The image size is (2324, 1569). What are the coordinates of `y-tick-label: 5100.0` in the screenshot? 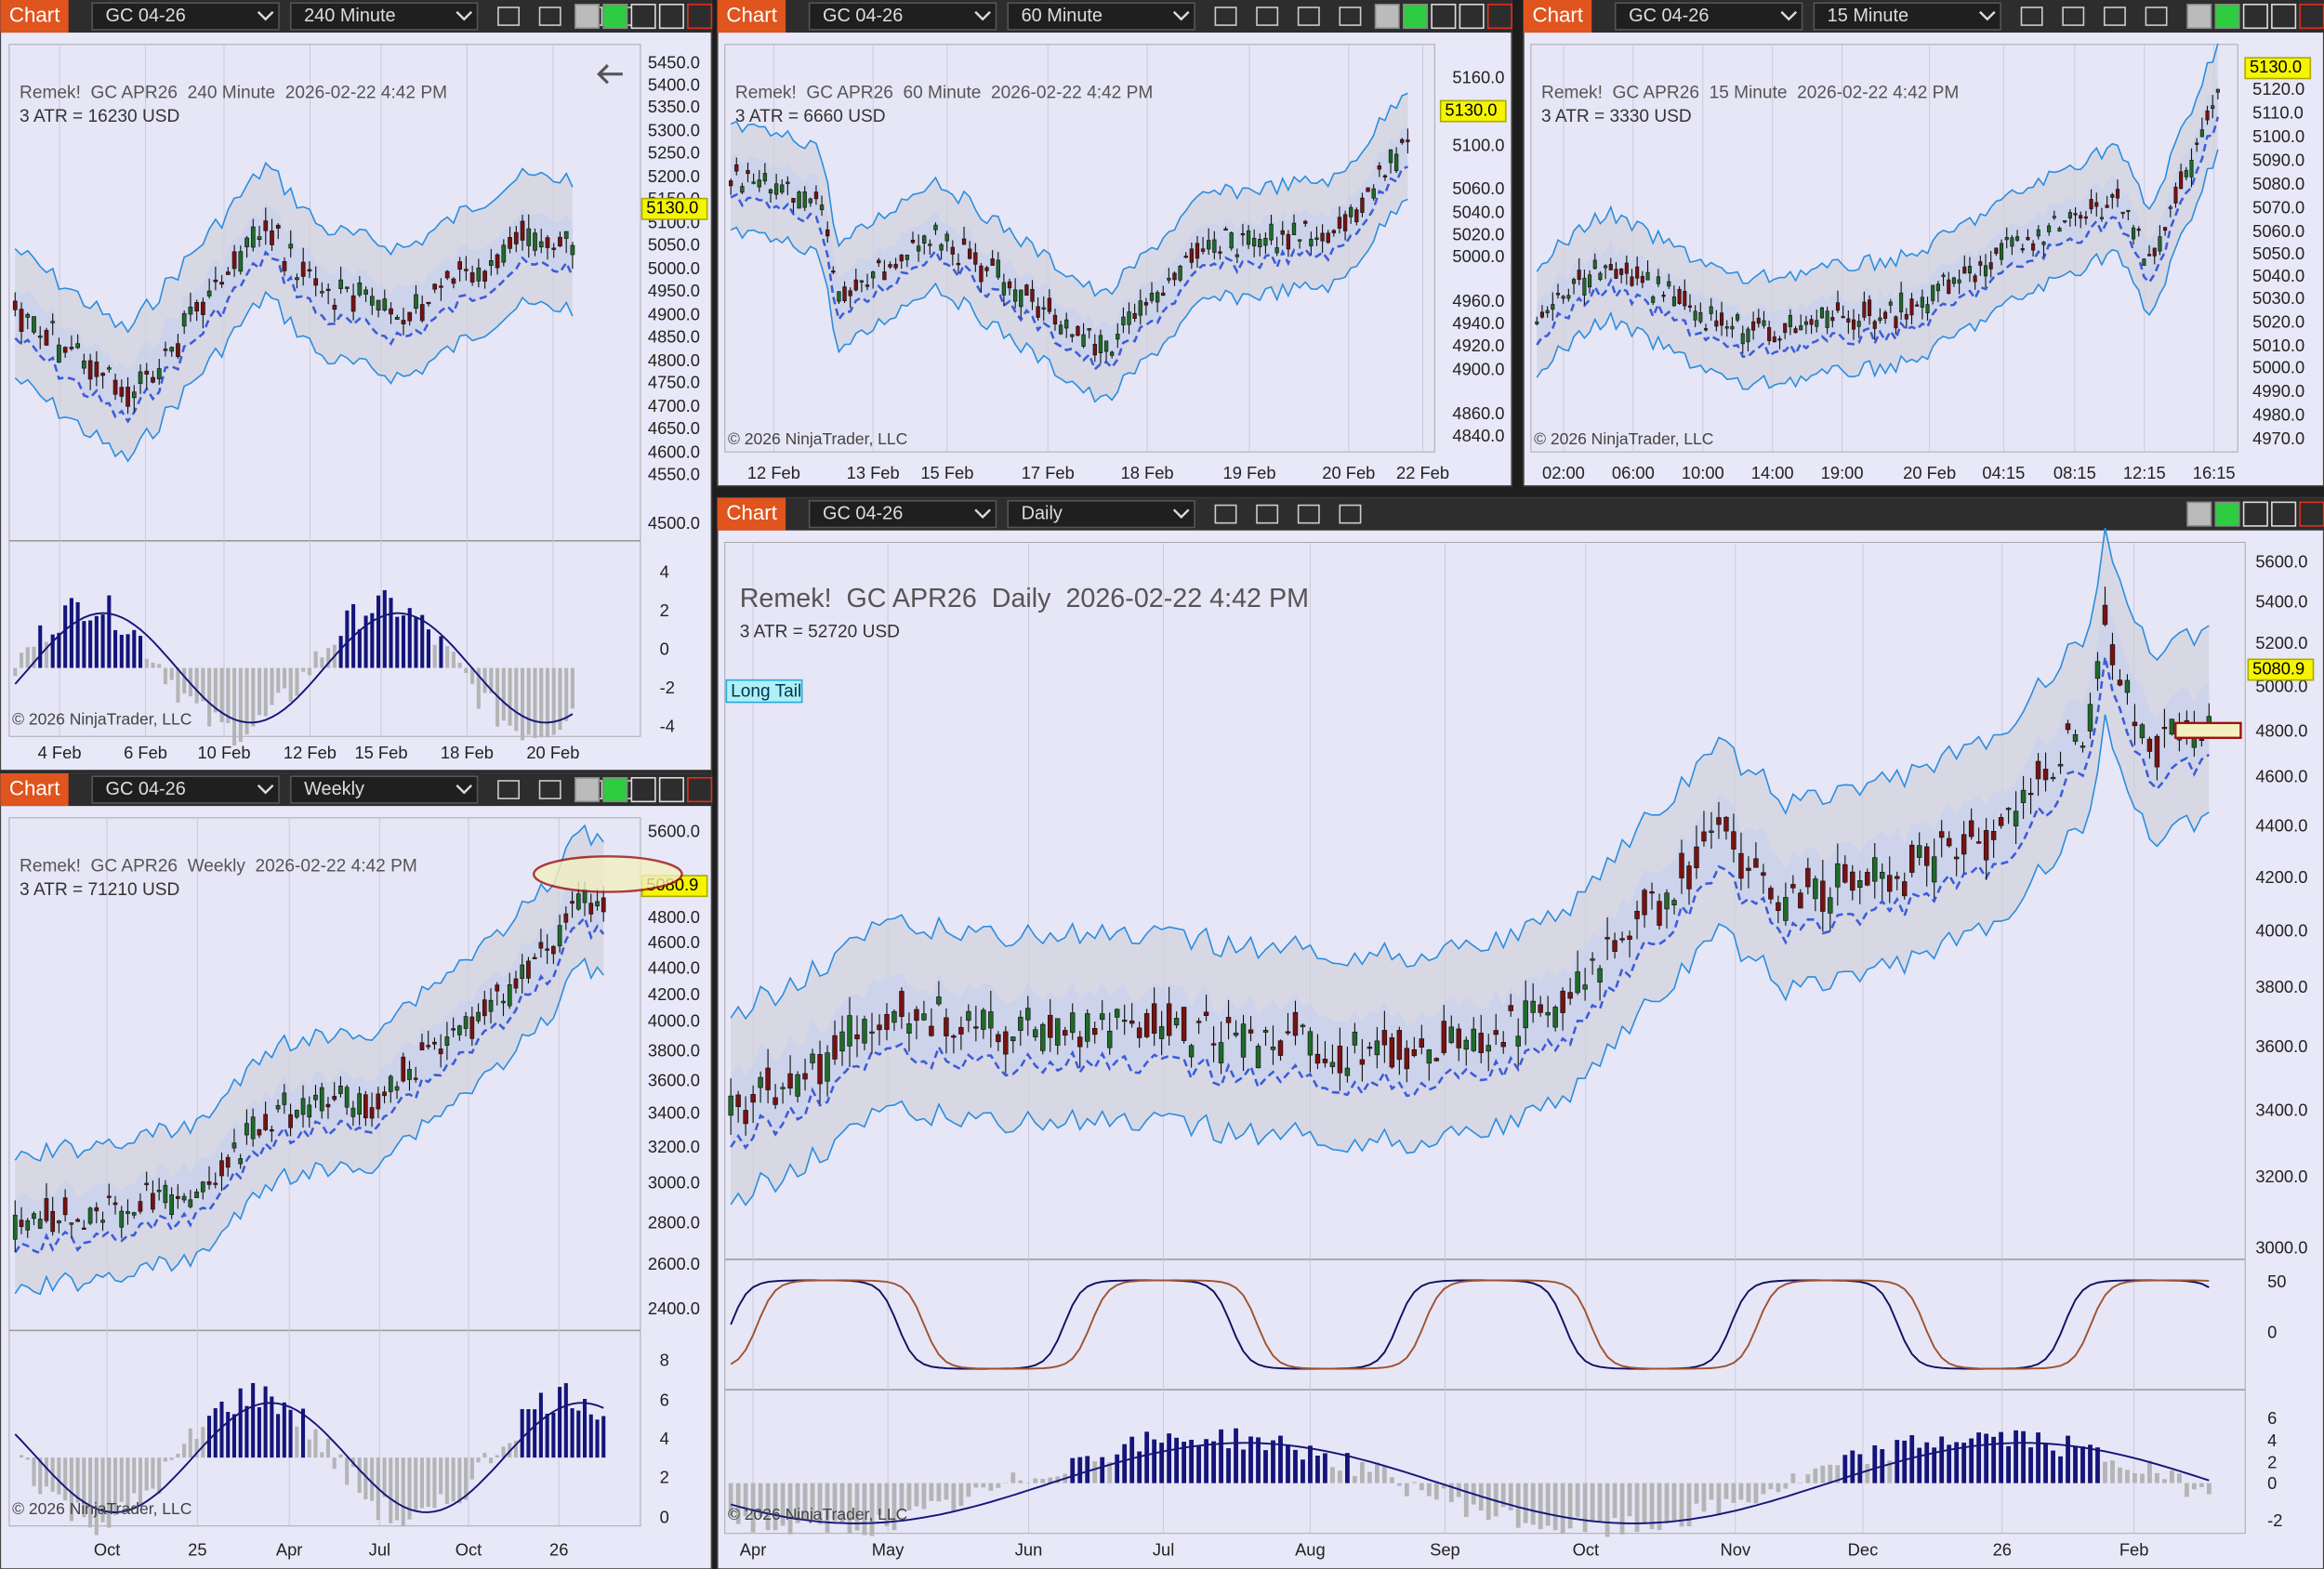 It's located at (1478, 145).